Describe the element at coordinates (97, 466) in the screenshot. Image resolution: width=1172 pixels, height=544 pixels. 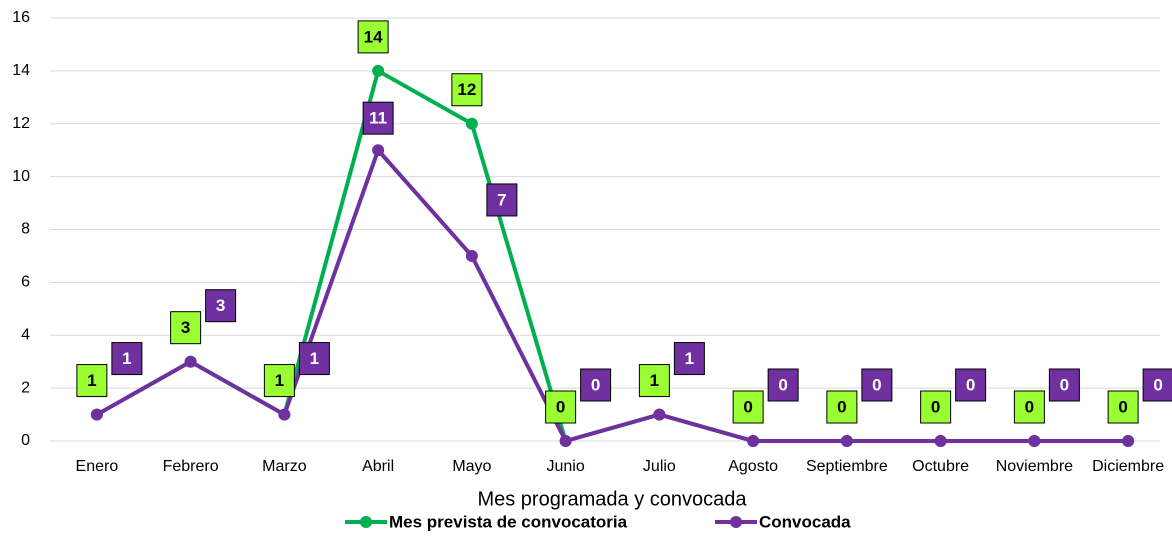
I see `x-tick-label: Enero` at that location.